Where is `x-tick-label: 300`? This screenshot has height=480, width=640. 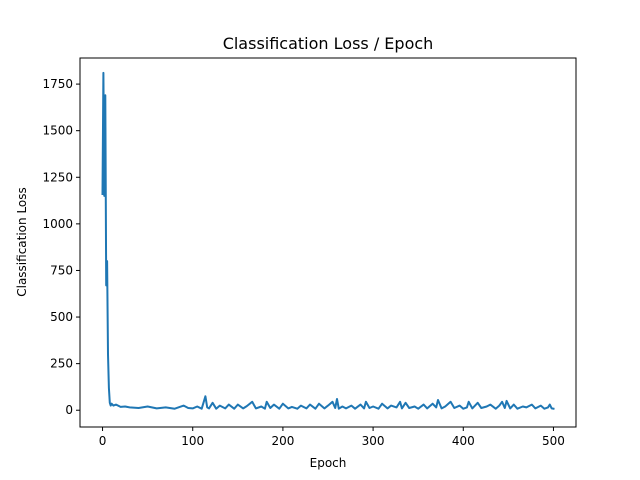 x-tick-label: 300 is located at coordinates (373, 441).